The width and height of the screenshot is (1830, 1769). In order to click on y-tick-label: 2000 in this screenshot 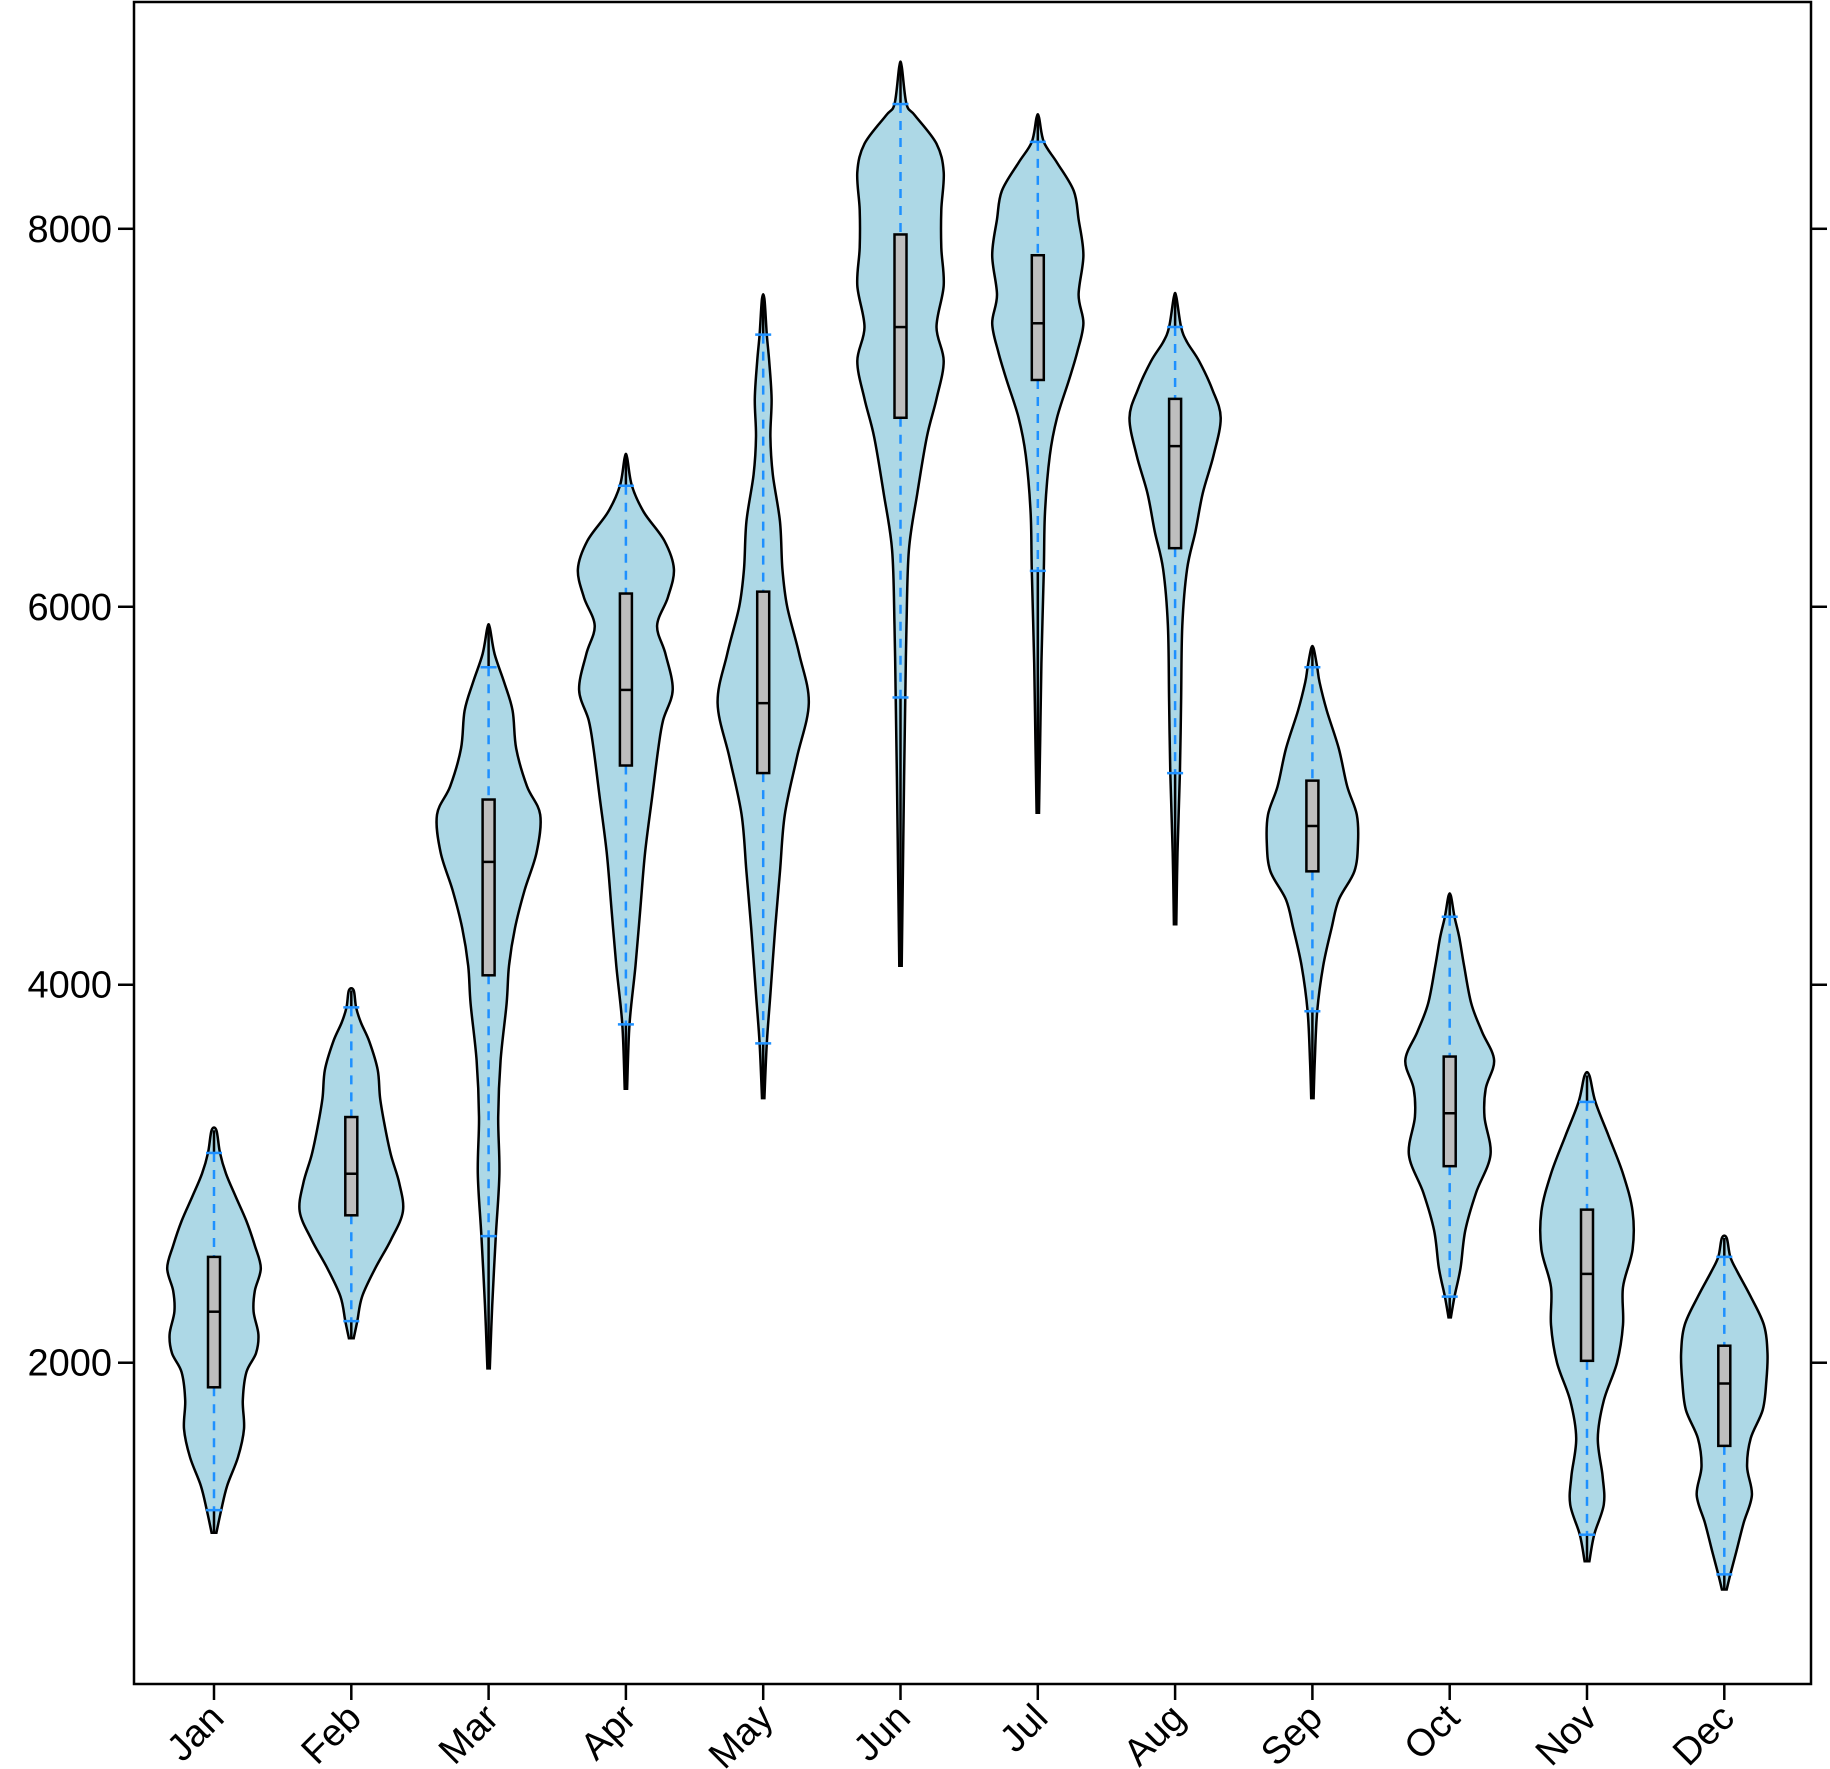, I will do `click(69, 1364)`.